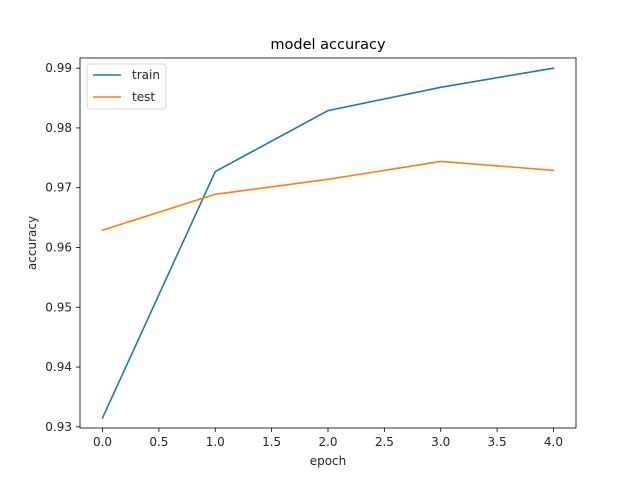  What do you see at coordinates (327, 442) in the screenshot?
I see `x-tick-label: 2.0` at bounding box center [327, 442].